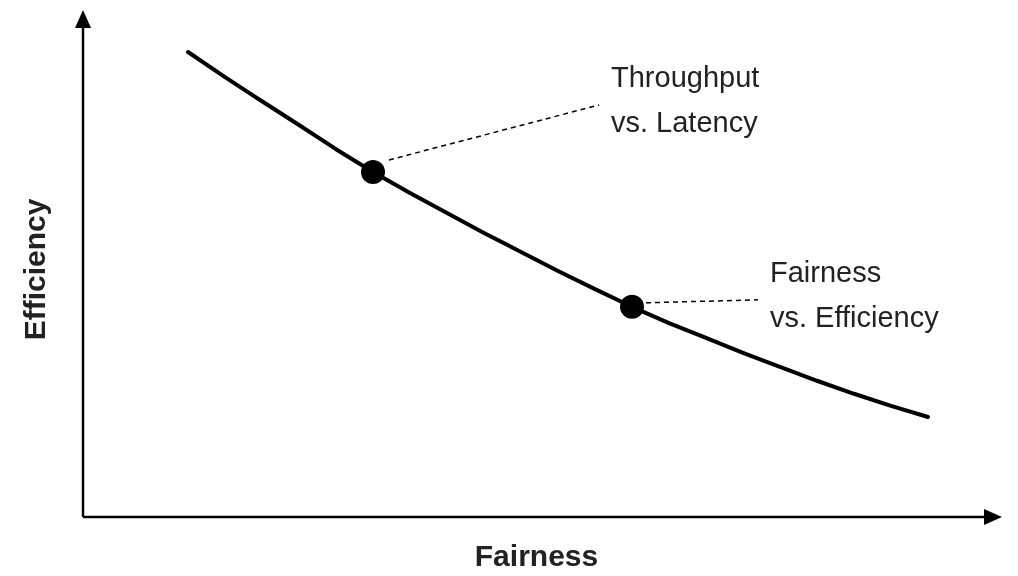  What do you see at coordinates (685, 99) in the screenshot?
I see `annotation: Throughput vs. Latency` at bounding box center [685, 99].